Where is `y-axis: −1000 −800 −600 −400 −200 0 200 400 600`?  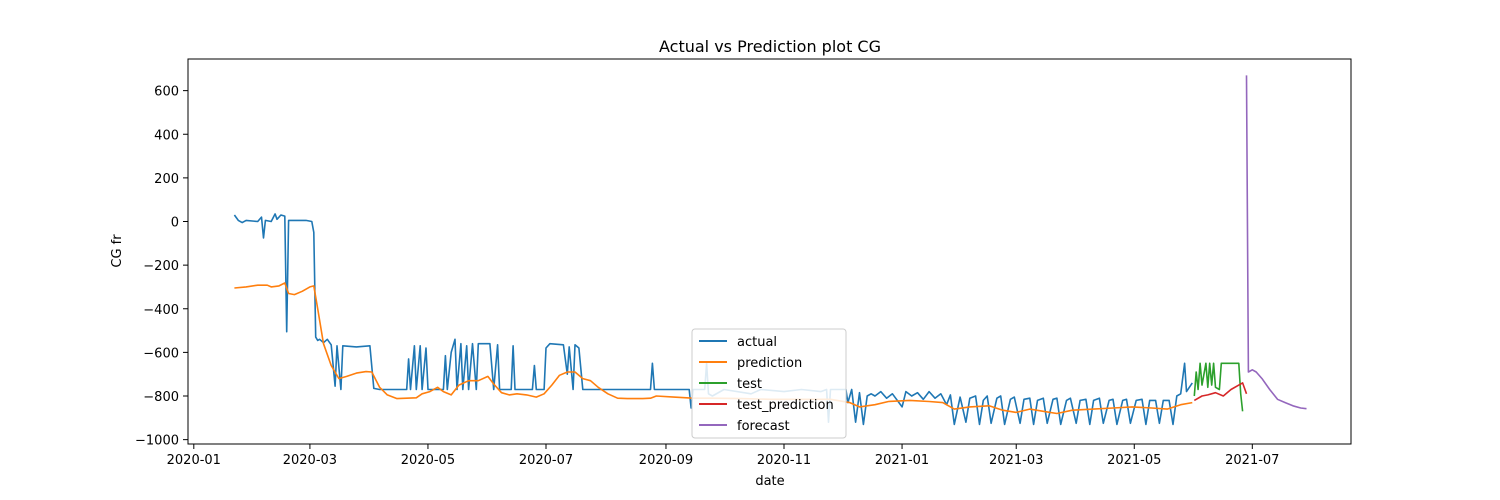 y-axis: −1000 −800 −600 −400 −200 0 200 400 600 is located at coordinates (161, 267).